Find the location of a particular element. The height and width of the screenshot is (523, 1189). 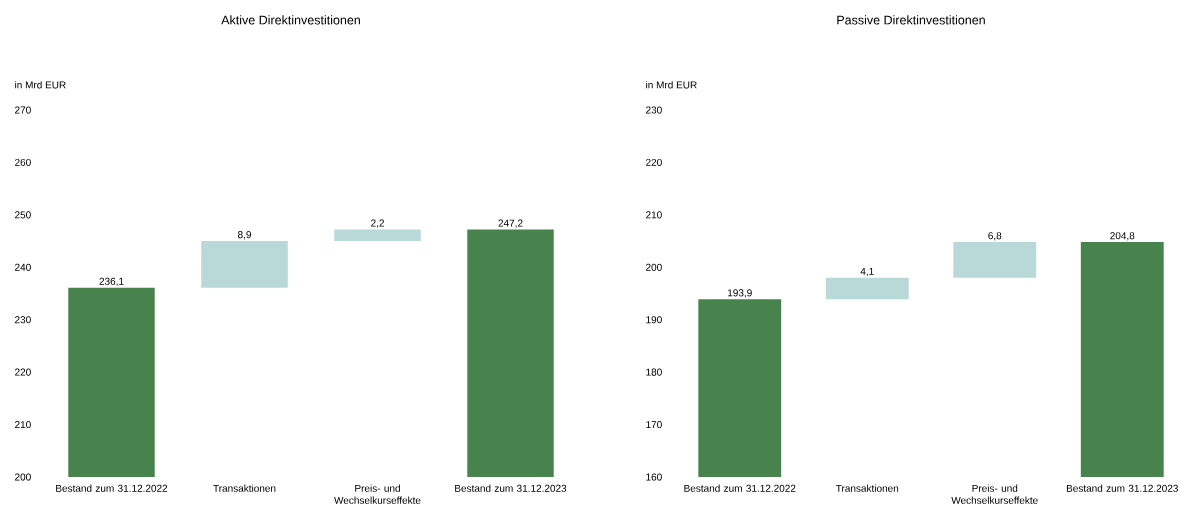

data-label: 193,9 is located at coordinates (740, 293).